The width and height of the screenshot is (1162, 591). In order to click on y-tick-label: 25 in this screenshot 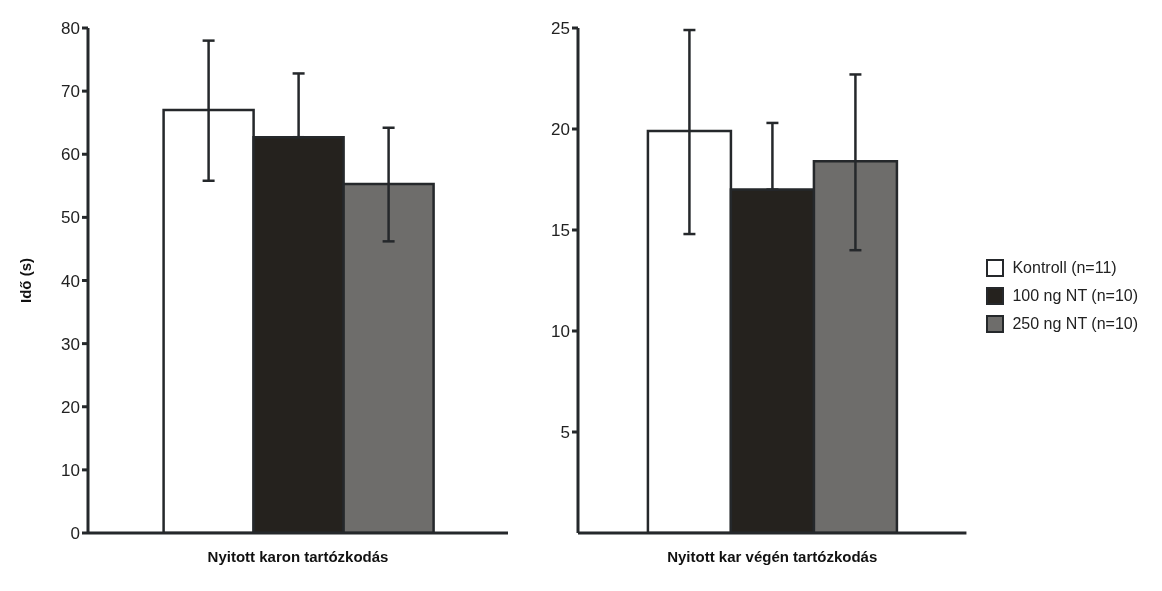, I will do `click(560, 29)`.